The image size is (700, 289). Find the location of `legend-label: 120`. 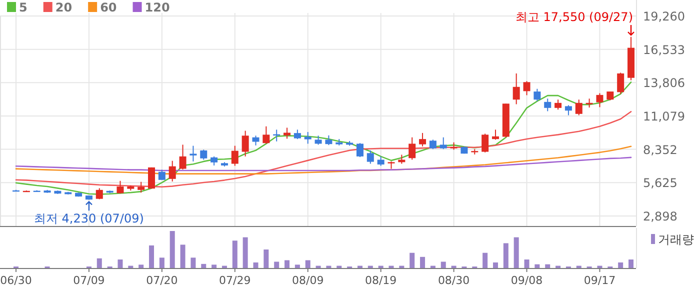

legend-label: 120 is located at coordinates (157, 7).